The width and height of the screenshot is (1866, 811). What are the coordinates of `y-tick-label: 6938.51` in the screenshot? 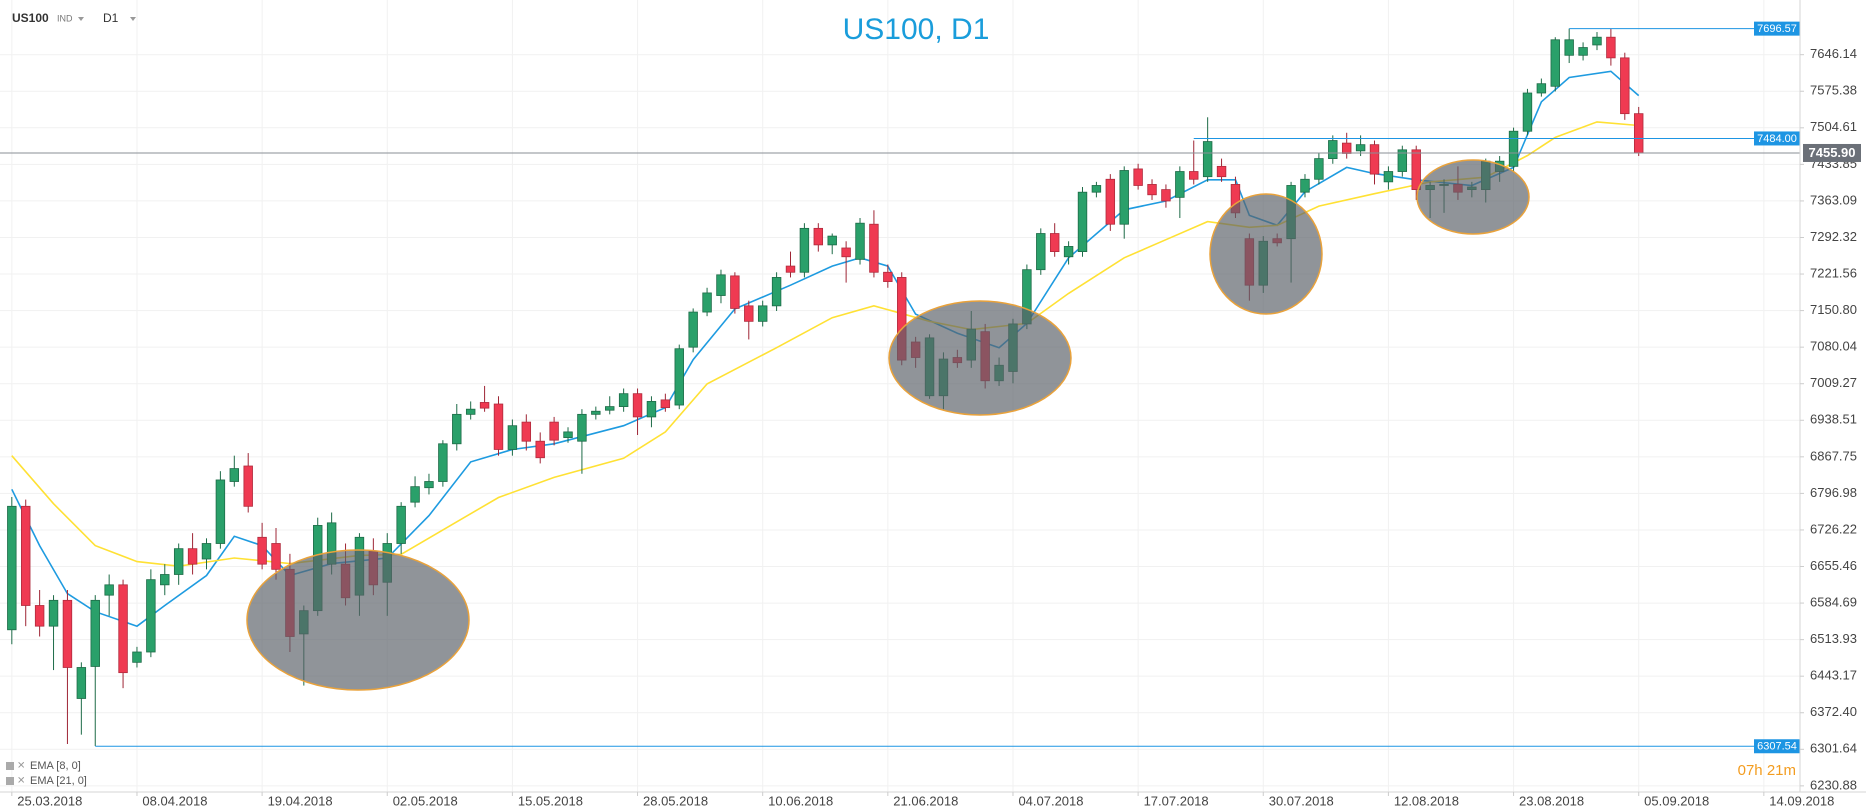 It's located at (1833, 419).